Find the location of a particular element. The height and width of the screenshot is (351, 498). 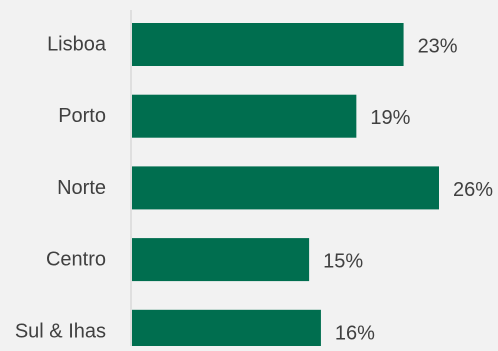

value-label: 23% is located at coordinates (438, 47).